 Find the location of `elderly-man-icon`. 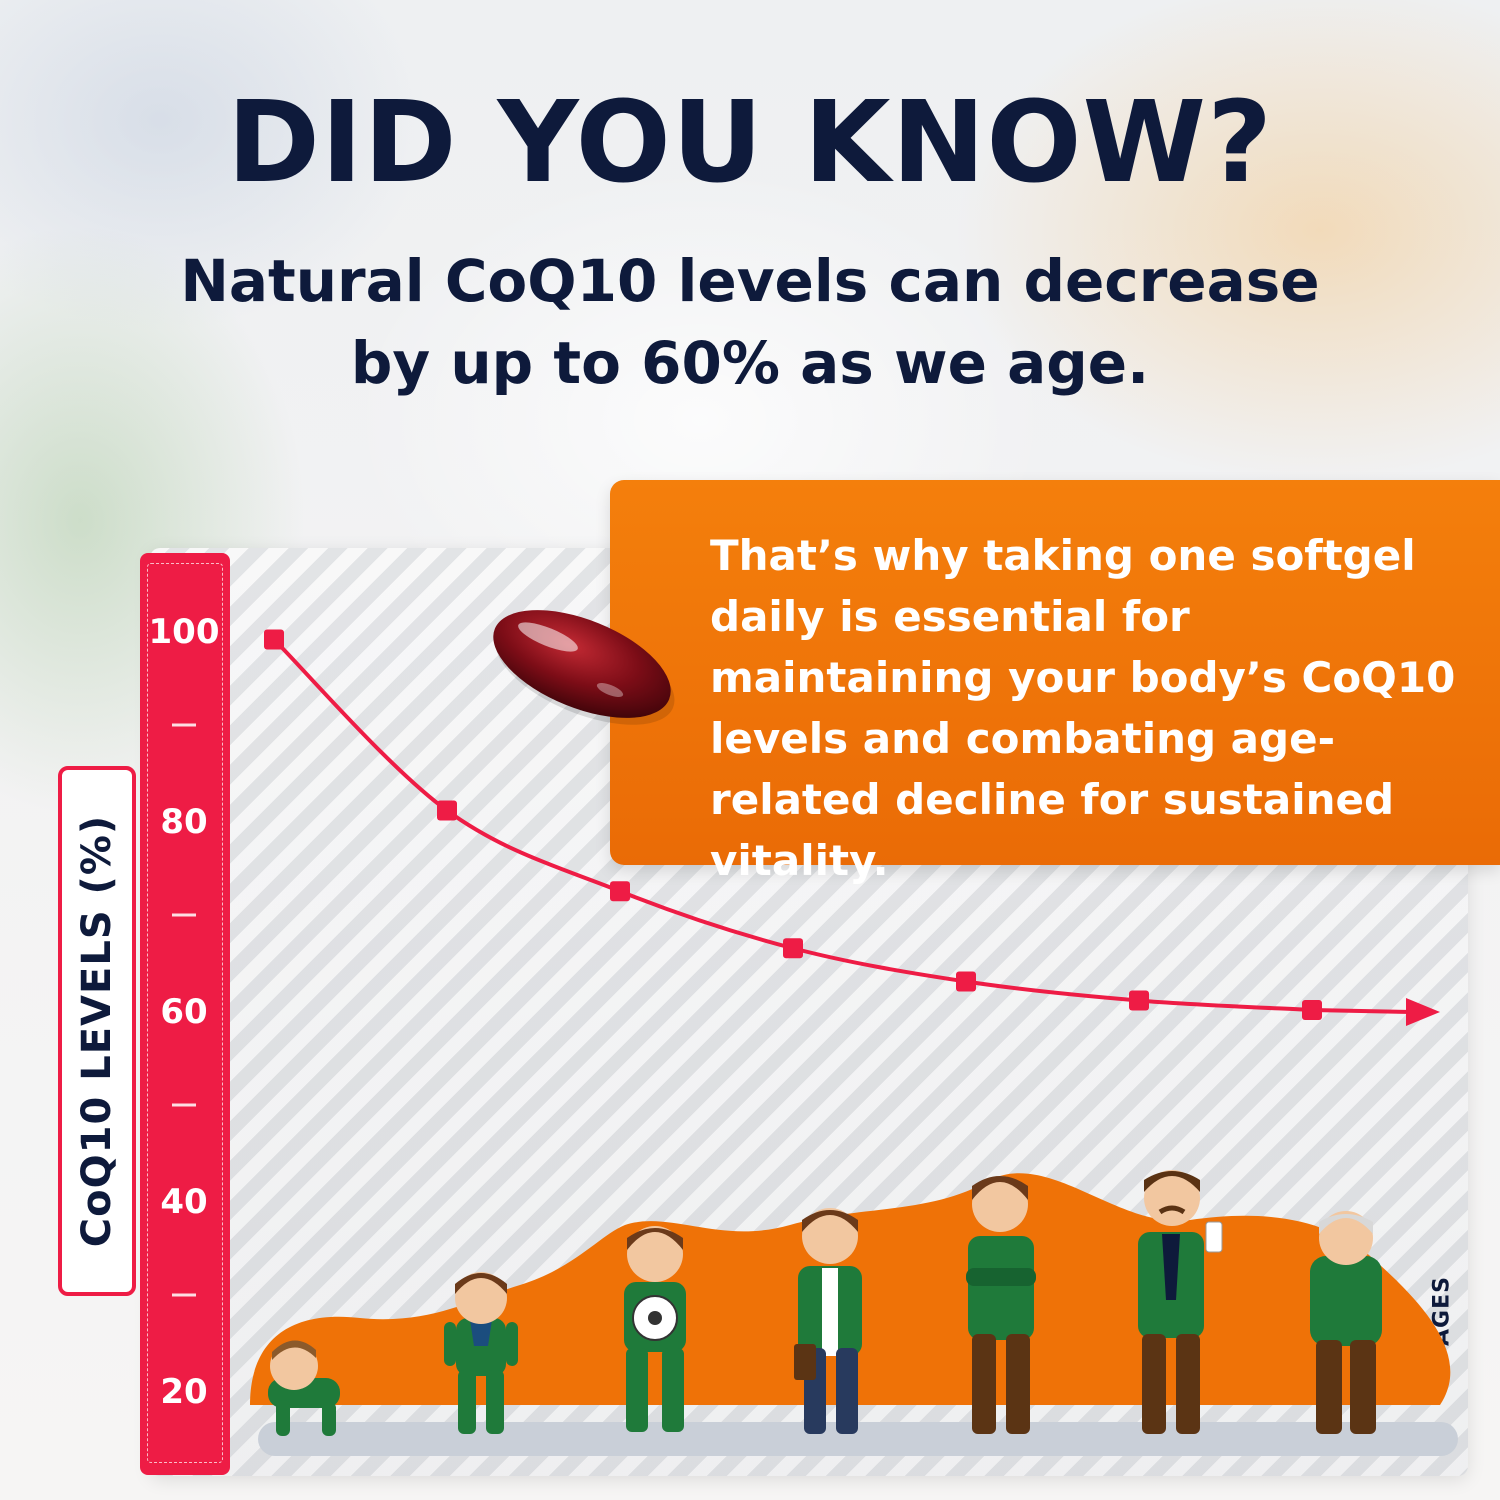

elderly-man-icon is located at coordinates (1346, 1322).